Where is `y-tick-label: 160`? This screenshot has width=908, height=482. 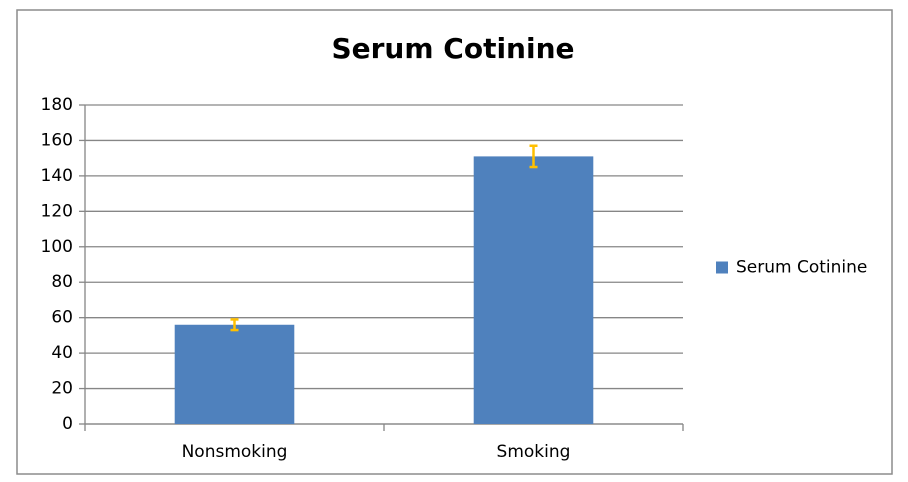
y-tick-label: 160 is located at coordinates (57, 140).